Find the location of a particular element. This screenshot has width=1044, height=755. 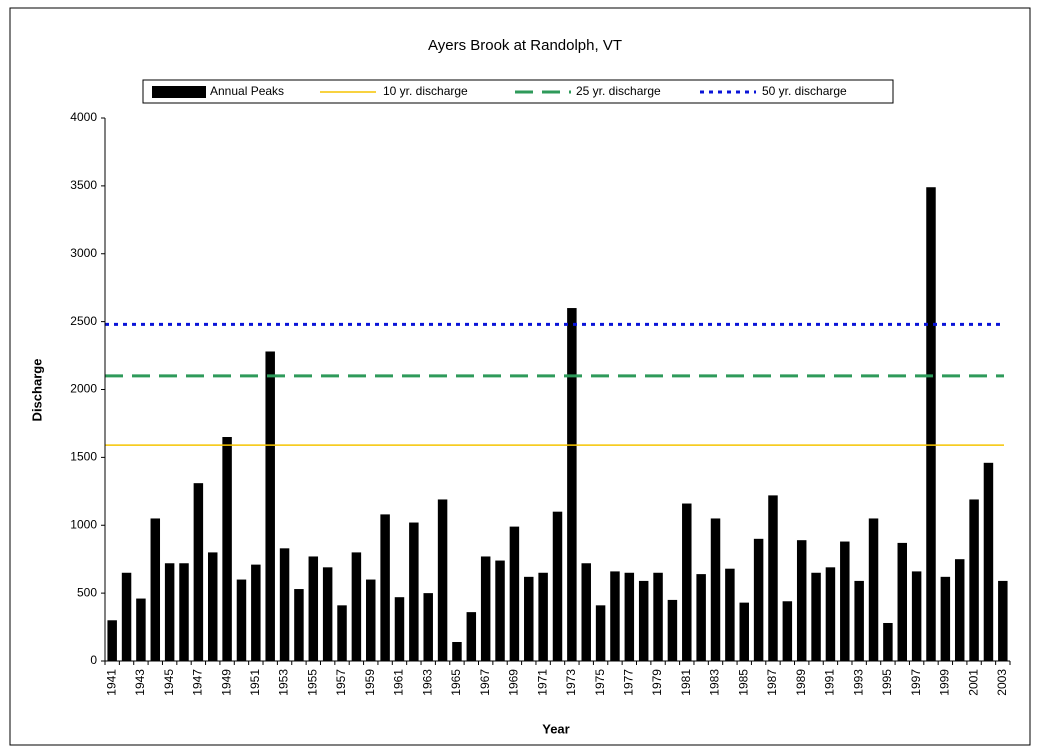

legend-label: 10 yr. discharge is located at coordinates (425, 91).